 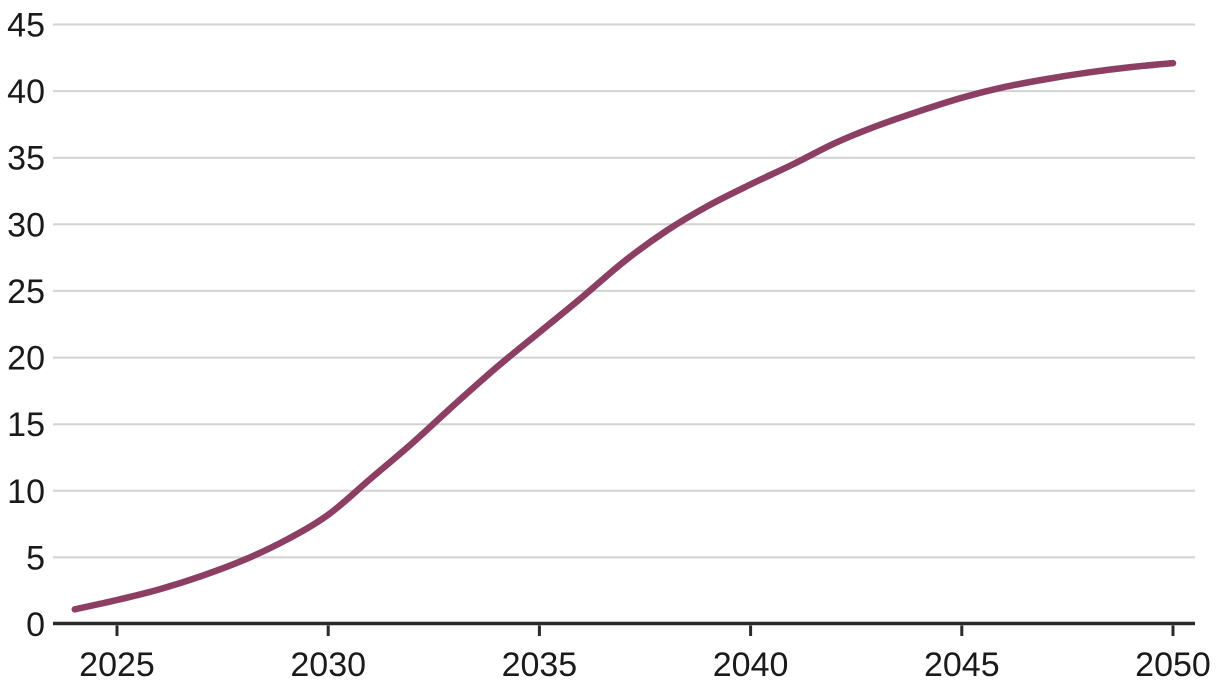 What do you see at coordinates (26, 292) in the screenshot?
I see `y-tick-label: 25` at bounding box center [26, 292].